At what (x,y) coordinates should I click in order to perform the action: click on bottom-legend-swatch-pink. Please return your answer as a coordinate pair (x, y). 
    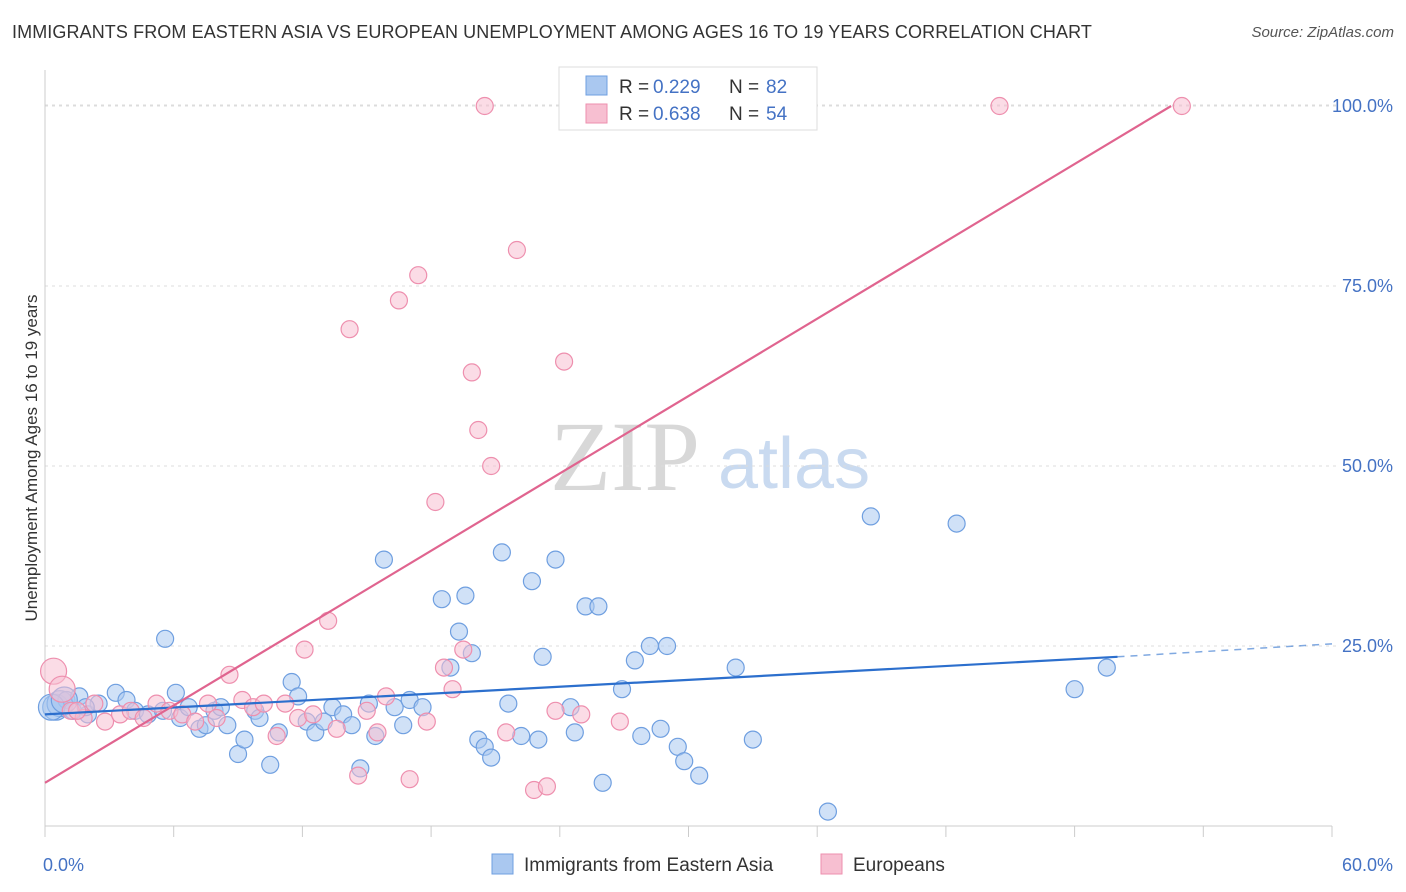
    Looking at the image, I should click on (831, 864).